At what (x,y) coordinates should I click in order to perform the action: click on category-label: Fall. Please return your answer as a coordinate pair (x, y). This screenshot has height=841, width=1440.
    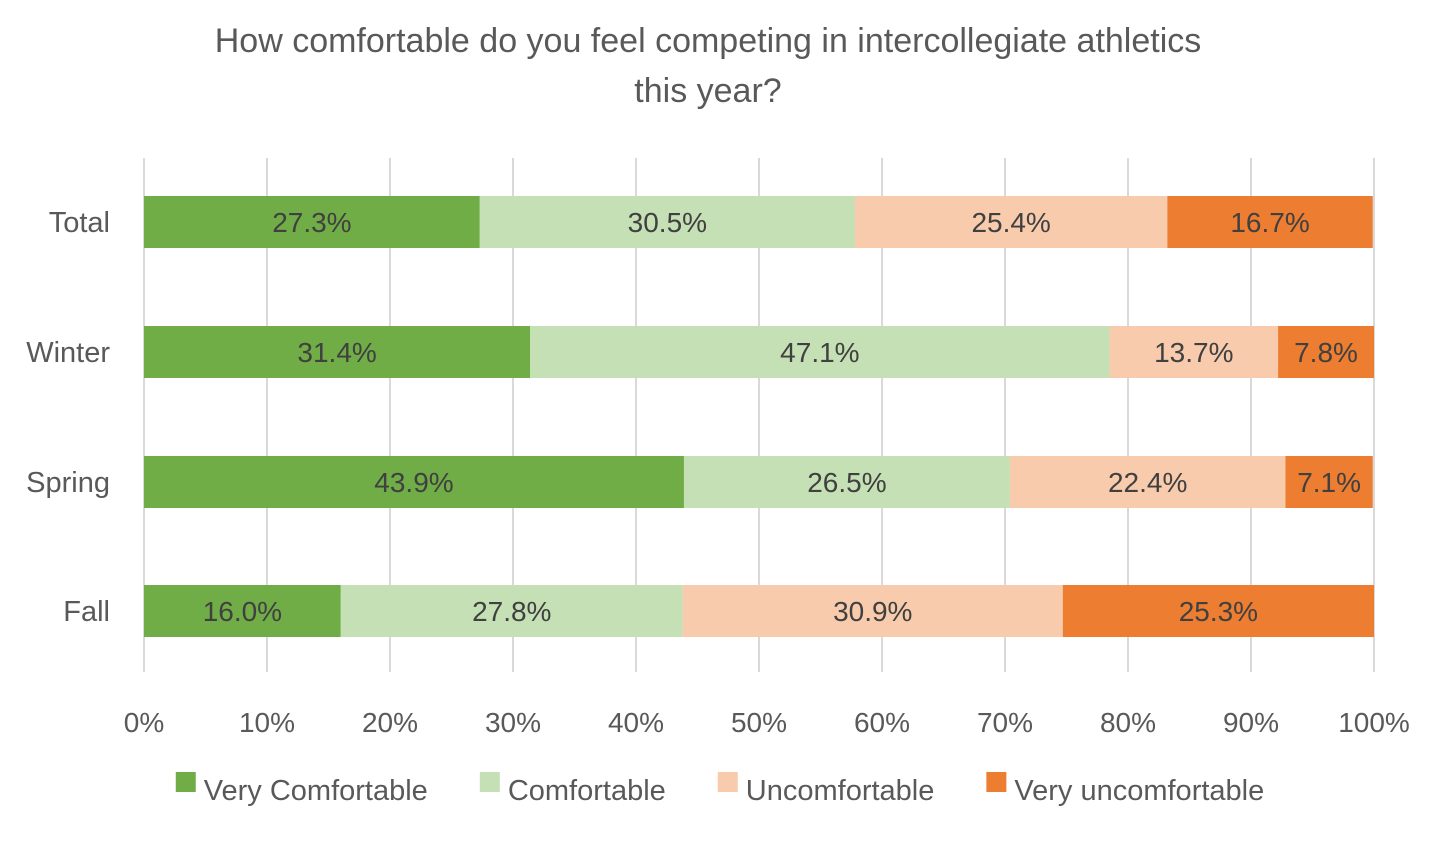
    Looking at the image, I should click on (86, 612).